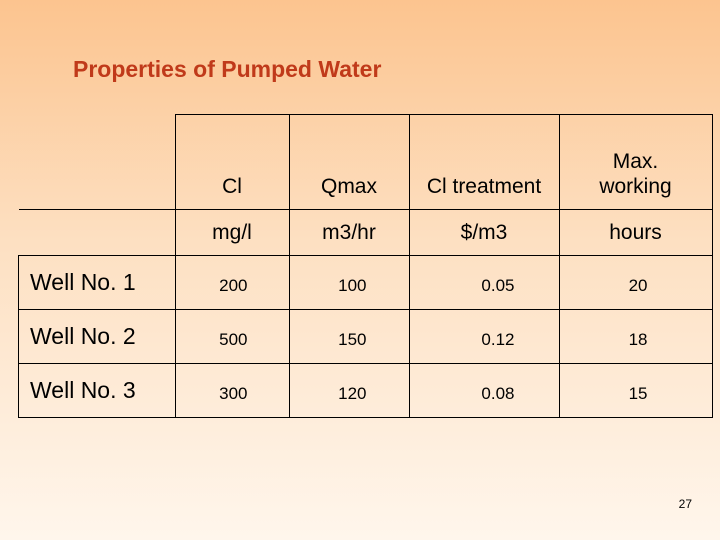 This screenshot has height=540, width=720. What do you see at coordinates (635, 232) in the screenshot?
I see `unit-max-working: hours` at bounding box center [635, 232].